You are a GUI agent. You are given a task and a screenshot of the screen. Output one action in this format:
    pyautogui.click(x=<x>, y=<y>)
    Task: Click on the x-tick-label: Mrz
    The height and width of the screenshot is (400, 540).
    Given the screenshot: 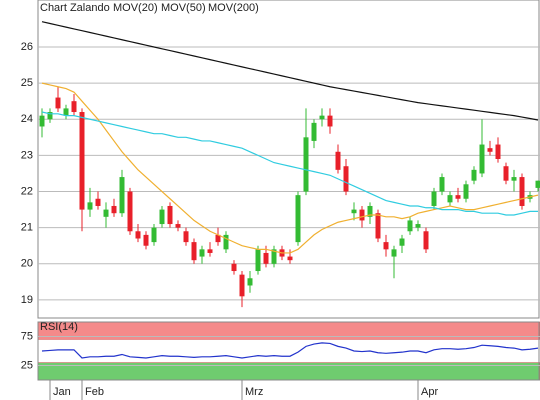 What is the action you would take?
    pyautogui.click(x=254, y=392)
    